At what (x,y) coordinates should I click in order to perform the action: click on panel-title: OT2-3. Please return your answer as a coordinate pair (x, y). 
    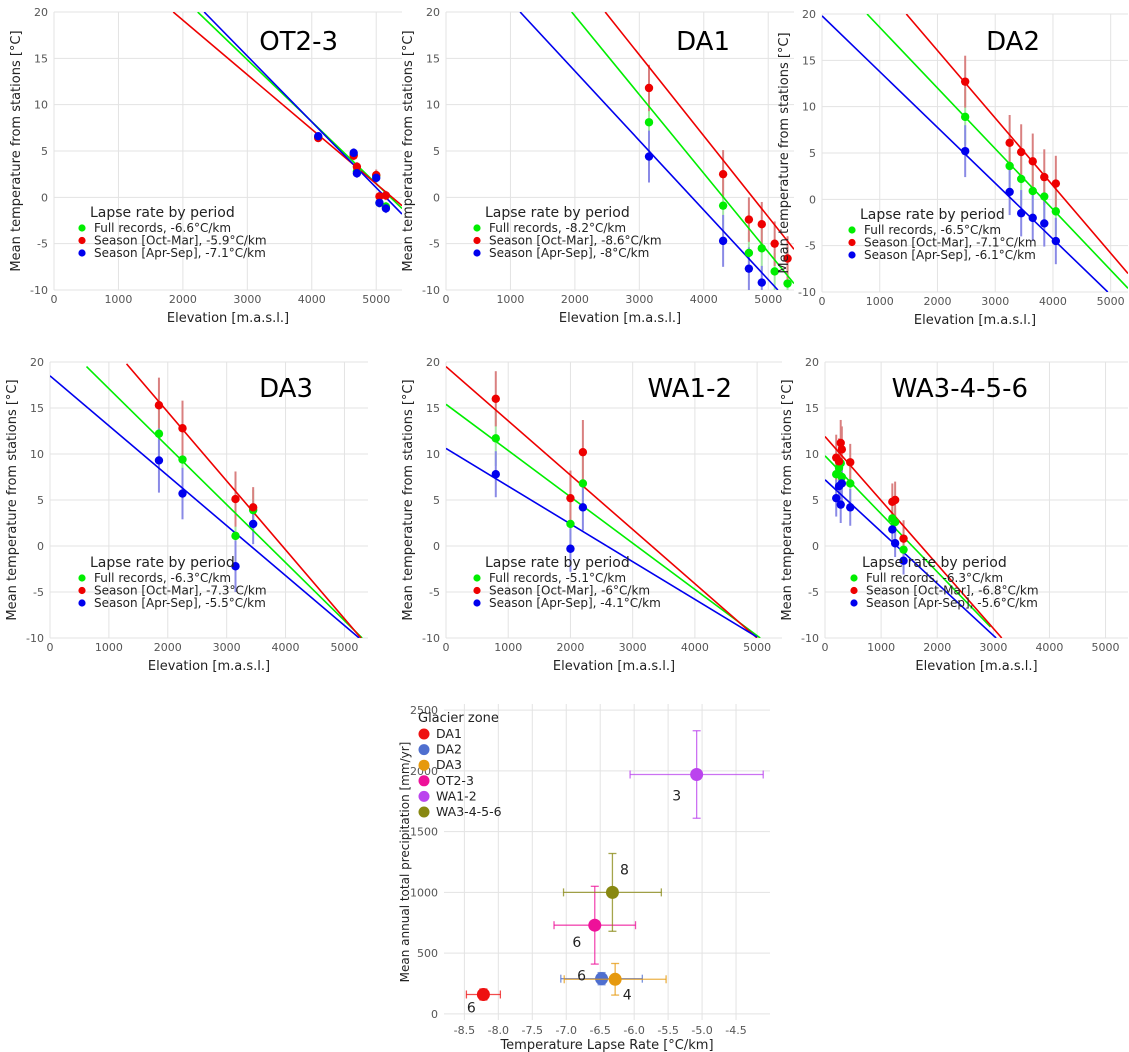
    Looking at the image, I should click on (298, 42).